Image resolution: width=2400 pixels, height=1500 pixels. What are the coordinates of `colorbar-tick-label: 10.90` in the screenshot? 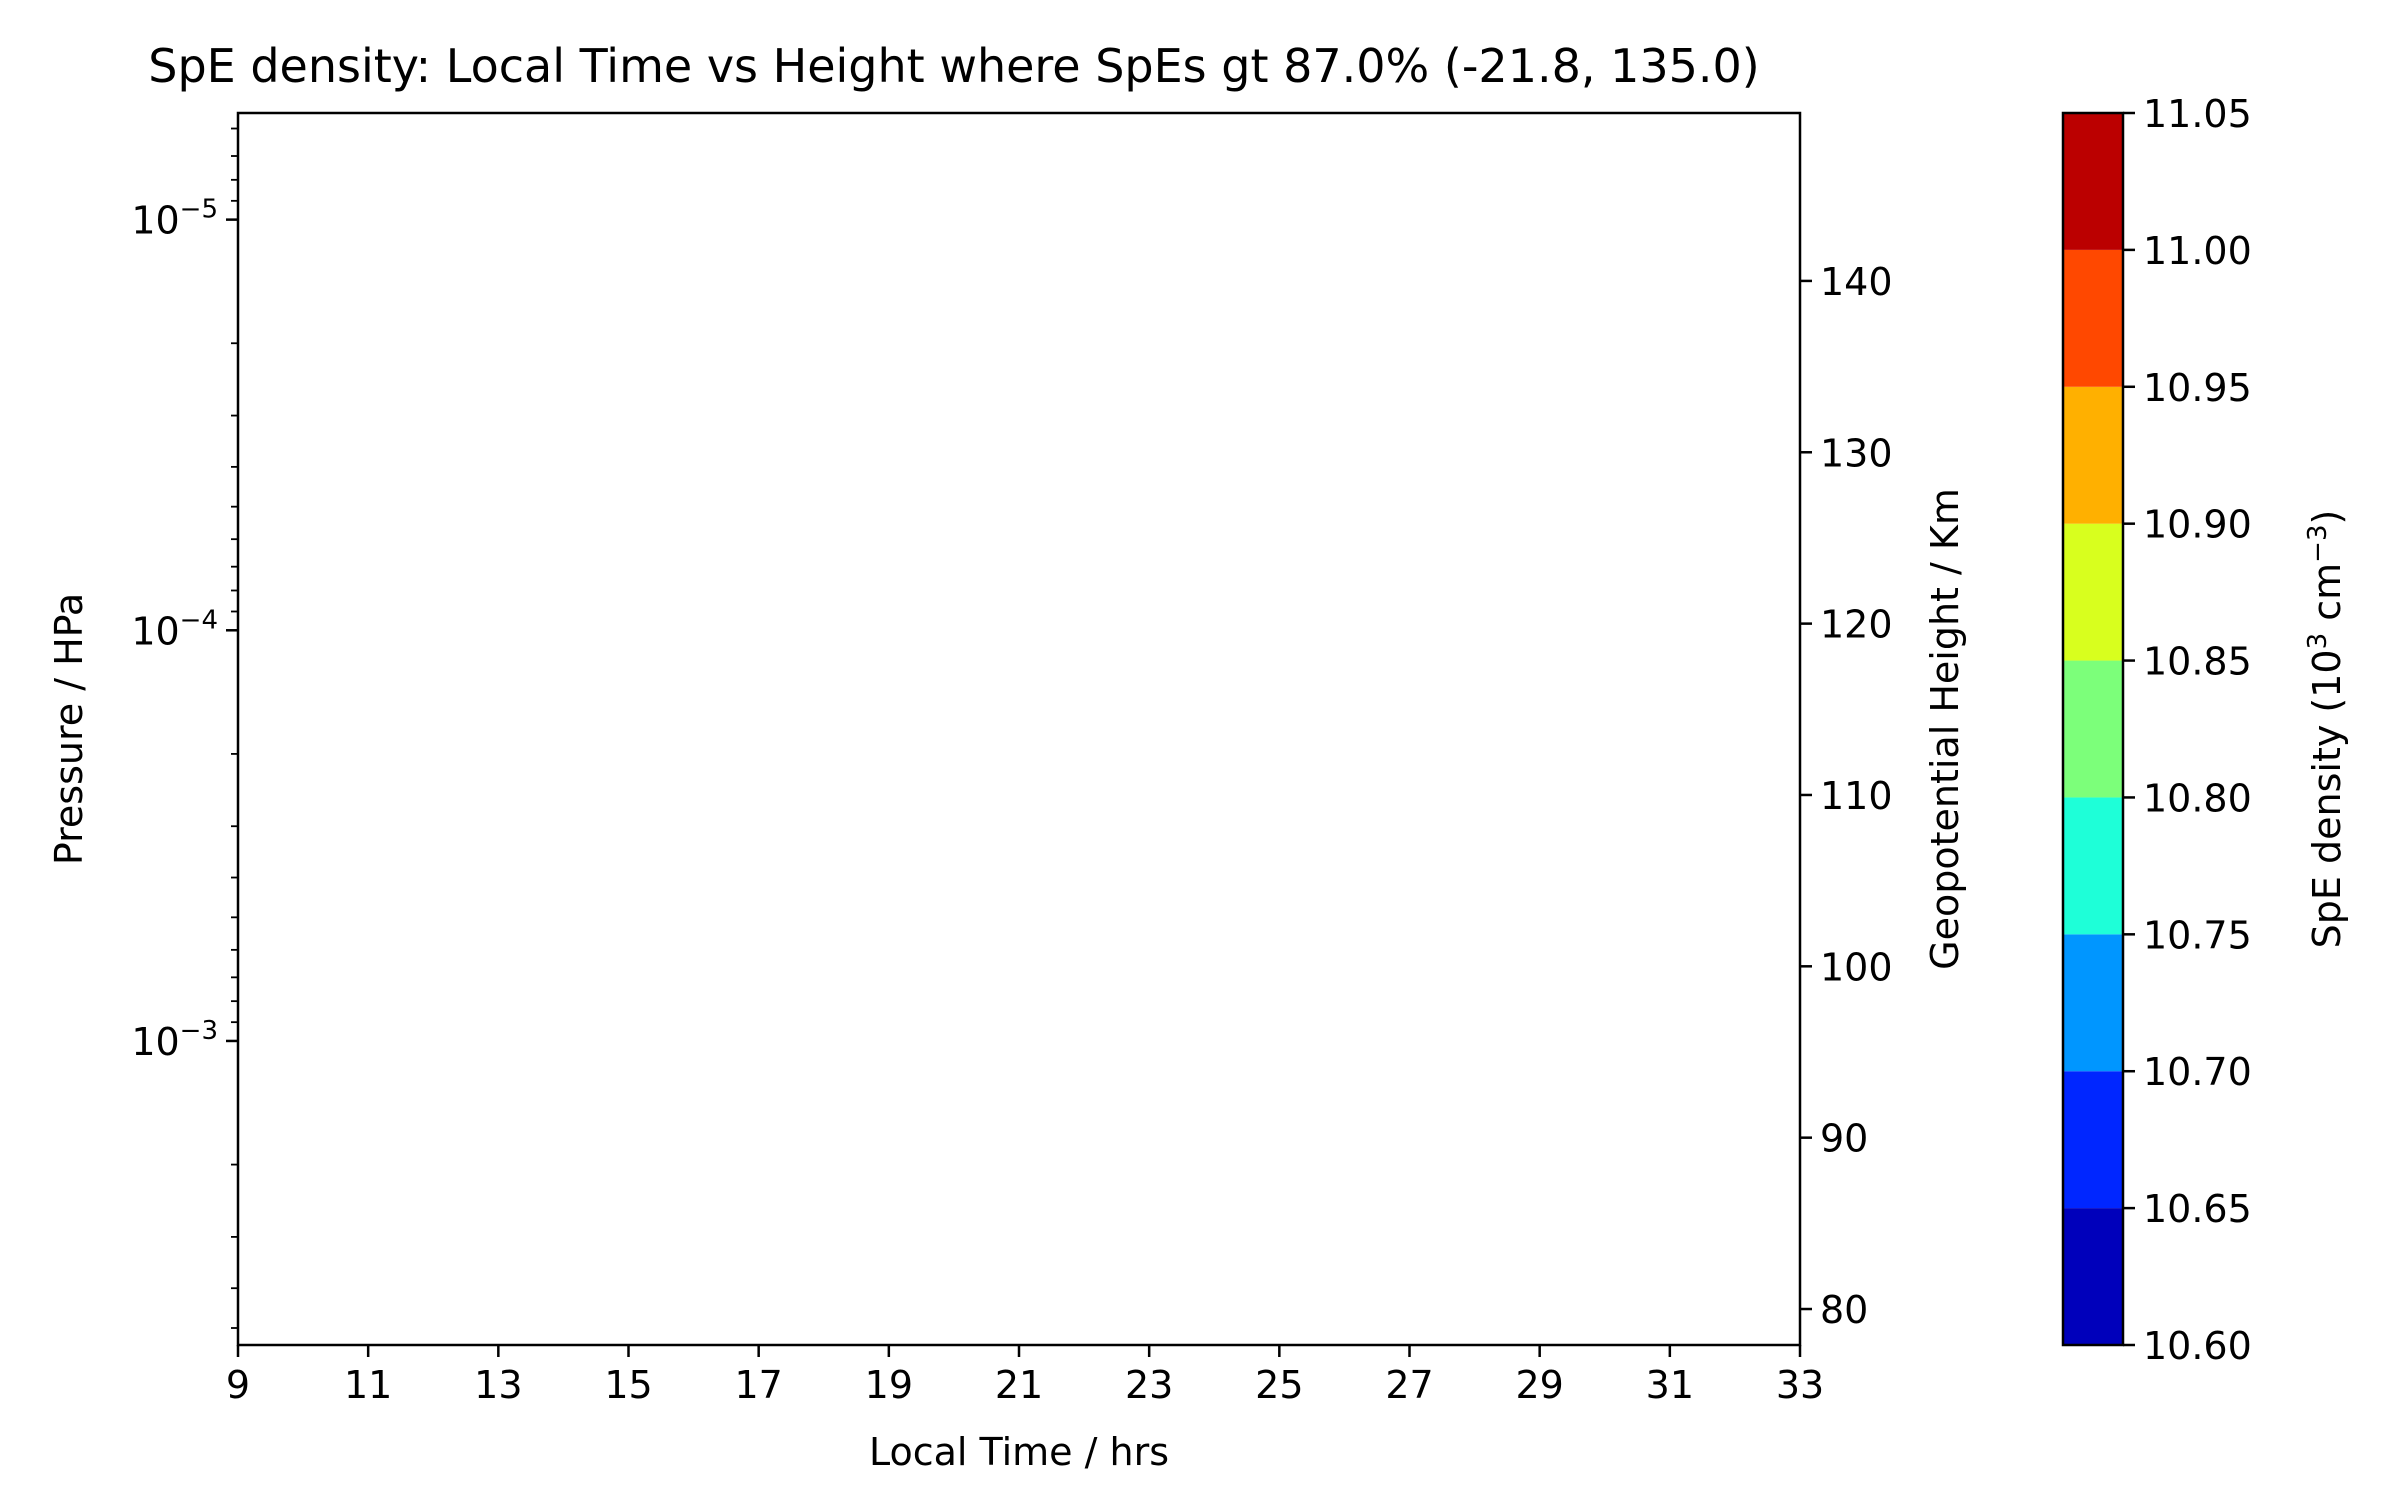 It's located at (2197, 525).